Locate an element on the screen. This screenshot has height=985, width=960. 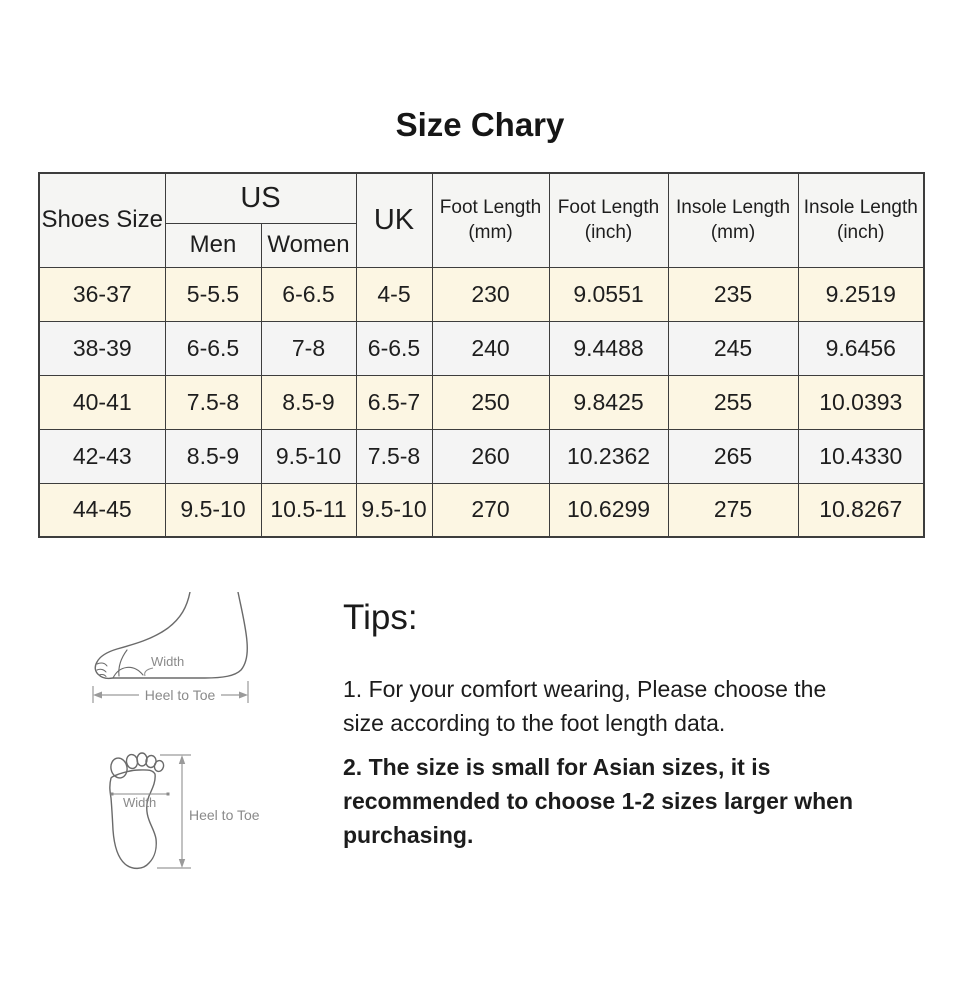
header-insole-length-inch: Insole Length (inch) is located at coordinates (861, 220).